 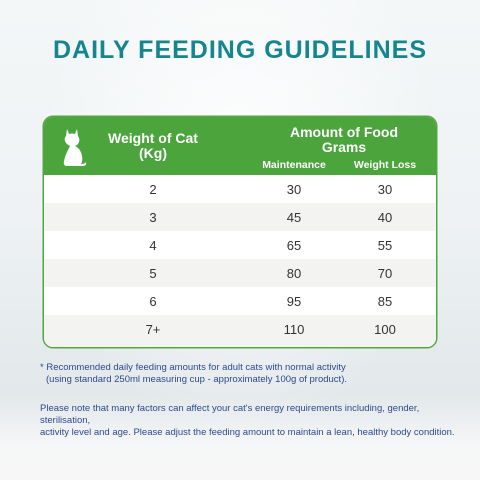 What do you see at coordinates (385, 245) in the screenshot?
I see `cell-weight-loss: 55` at bounding box center [385, 245].